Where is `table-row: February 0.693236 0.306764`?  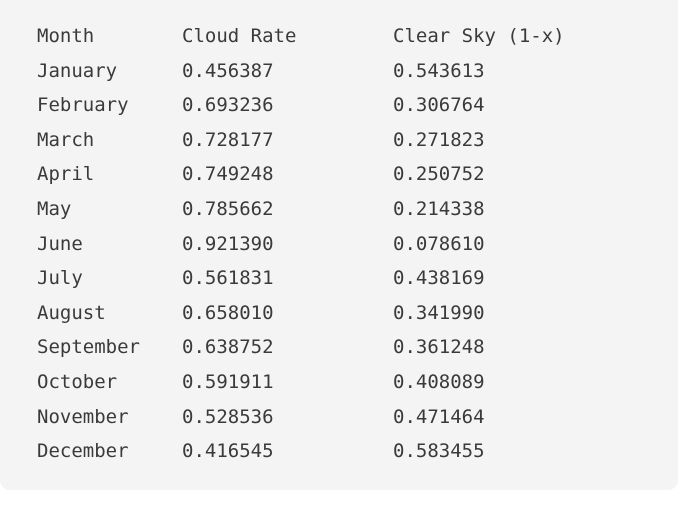 table-row: February 0.693236 0.306764 is located at coordinates (357, 105).